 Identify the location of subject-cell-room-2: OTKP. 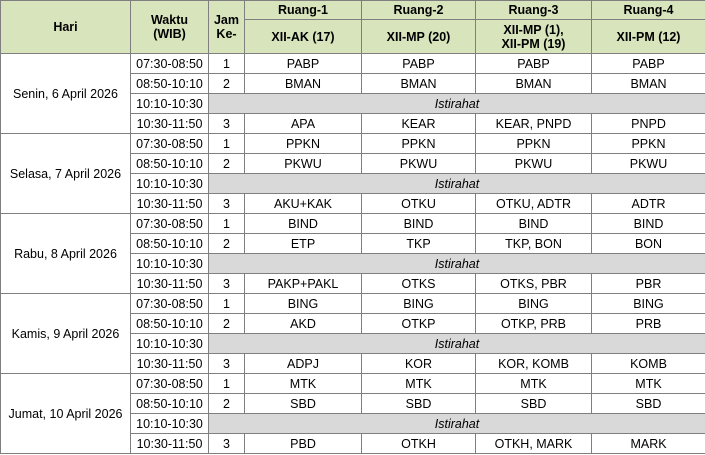
(418, 323).